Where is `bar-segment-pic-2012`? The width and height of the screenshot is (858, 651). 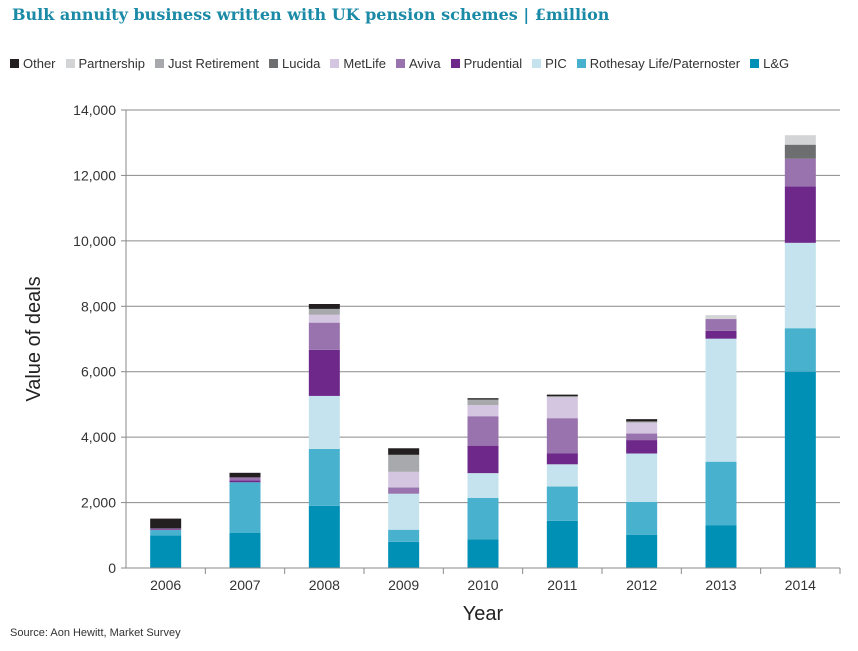 bar-segment-pic-2012 is located at coordinates (642, 477).